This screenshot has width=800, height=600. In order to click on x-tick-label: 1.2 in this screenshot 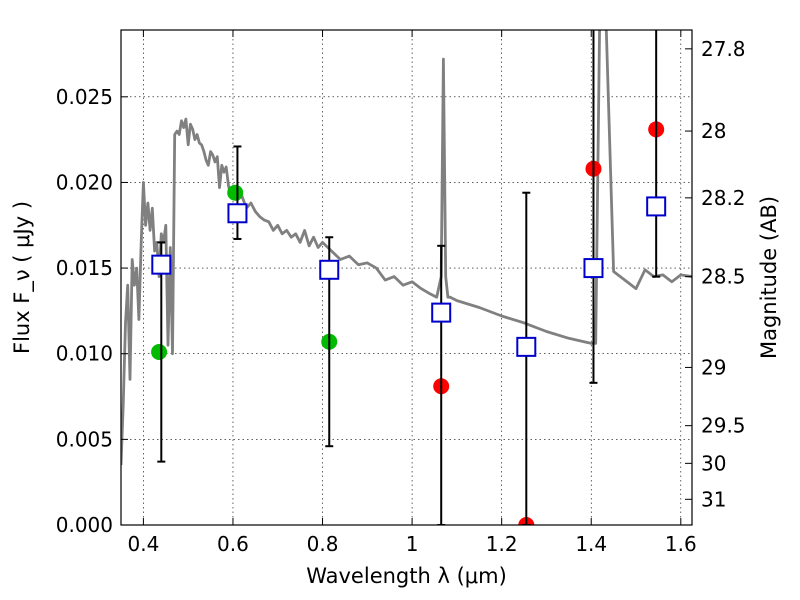, I will do `click(502, 544)`.